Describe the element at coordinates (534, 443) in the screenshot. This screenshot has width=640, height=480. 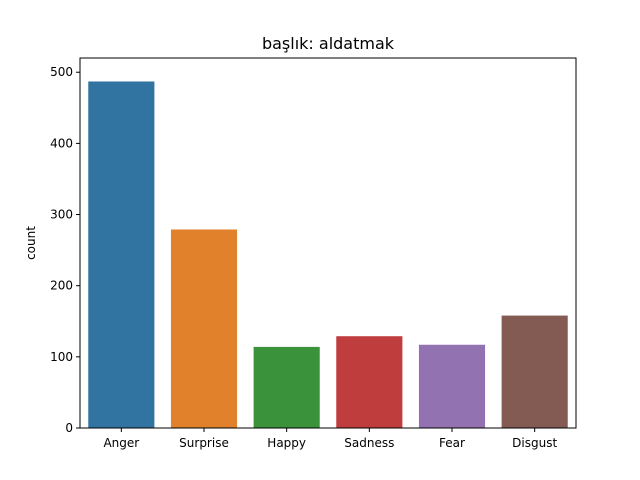
I see `x-tick-label: Disgust` at that location.